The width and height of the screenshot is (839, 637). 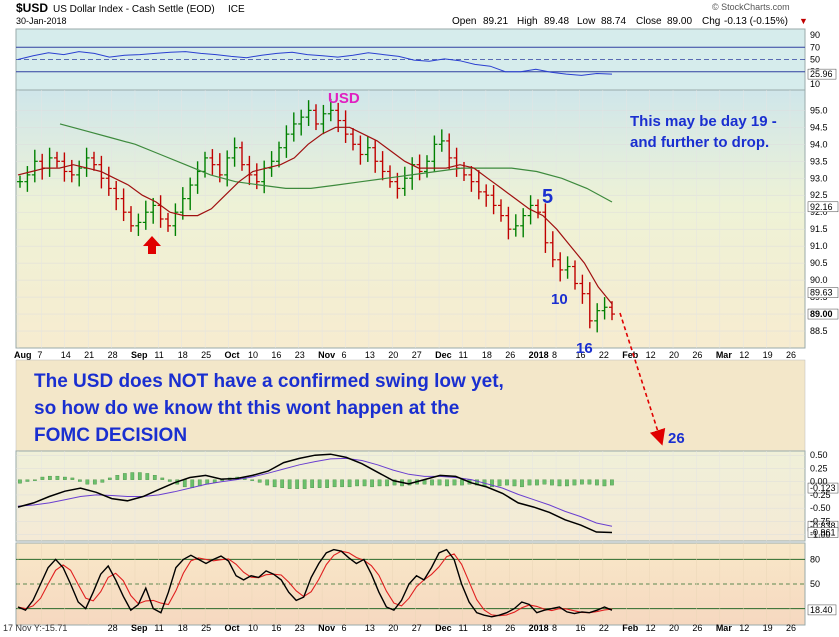 I want to click on rsi-tick-label: 10, so click(x=815, y=84).